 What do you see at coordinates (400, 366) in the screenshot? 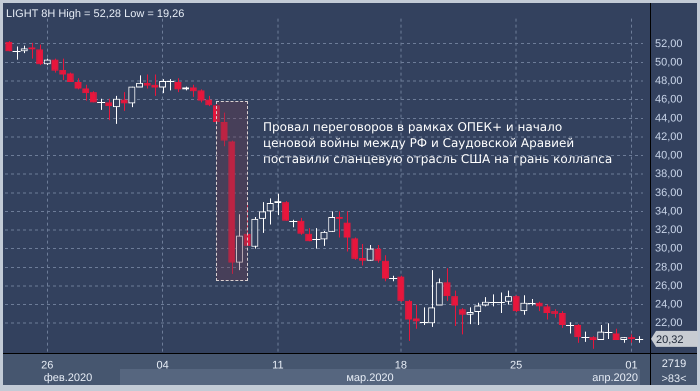
I see `x-tick-label: 18` at bounding box center [400, 366].